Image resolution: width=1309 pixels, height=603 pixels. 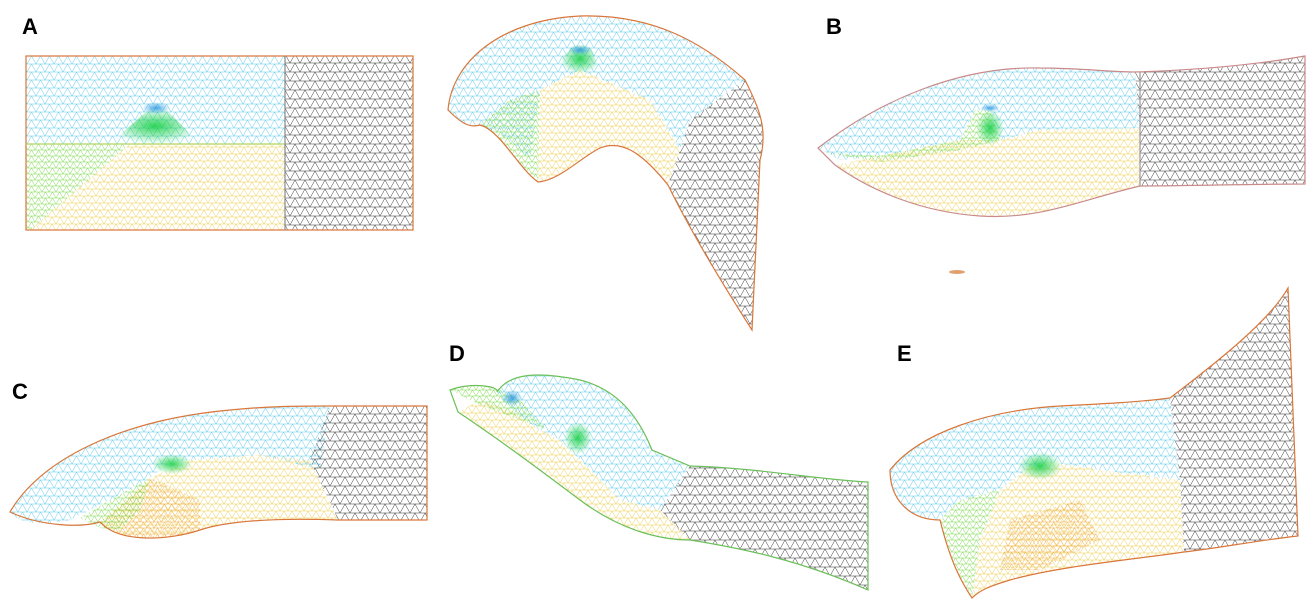 I want to click on region-lower-inner, so click(x=1050, y=535).